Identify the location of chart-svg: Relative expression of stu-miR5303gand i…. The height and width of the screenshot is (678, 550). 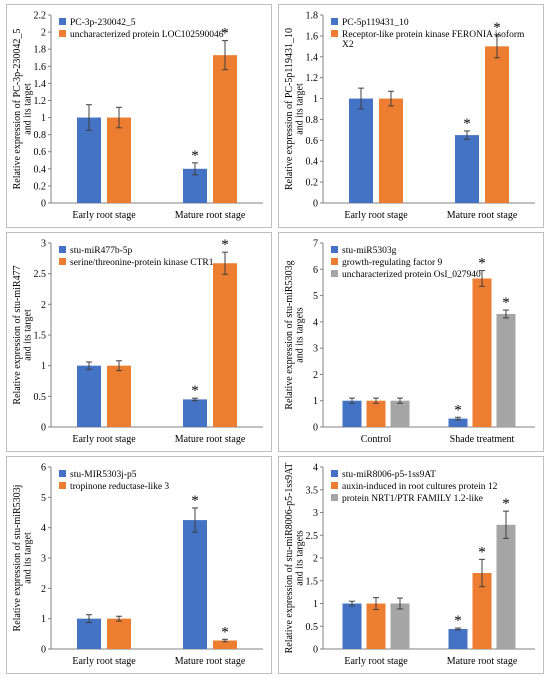
(409, 342).